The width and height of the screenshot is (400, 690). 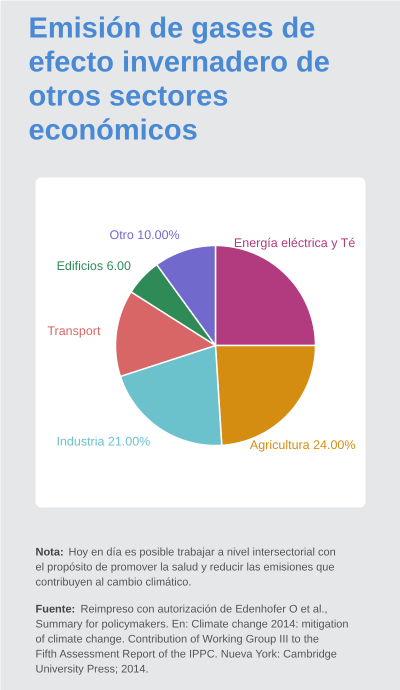 What do you see at coordinates (179, 79) in the screenshot?
I see `chart-title: Emisión de gases de efecto invernadero de otros sectores económicos` at bounding box center [179, 79].